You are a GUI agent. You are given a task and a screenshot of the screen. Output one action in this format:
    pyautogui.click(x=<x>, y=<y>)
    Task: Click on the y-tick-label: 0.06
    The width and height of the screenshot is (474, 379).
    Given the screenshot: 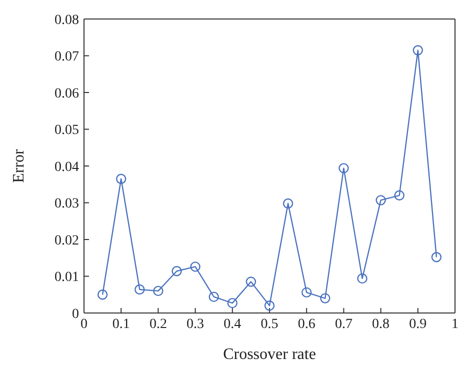 What is the action you would take?
    pyautogui.click(x=66, y=94)
    